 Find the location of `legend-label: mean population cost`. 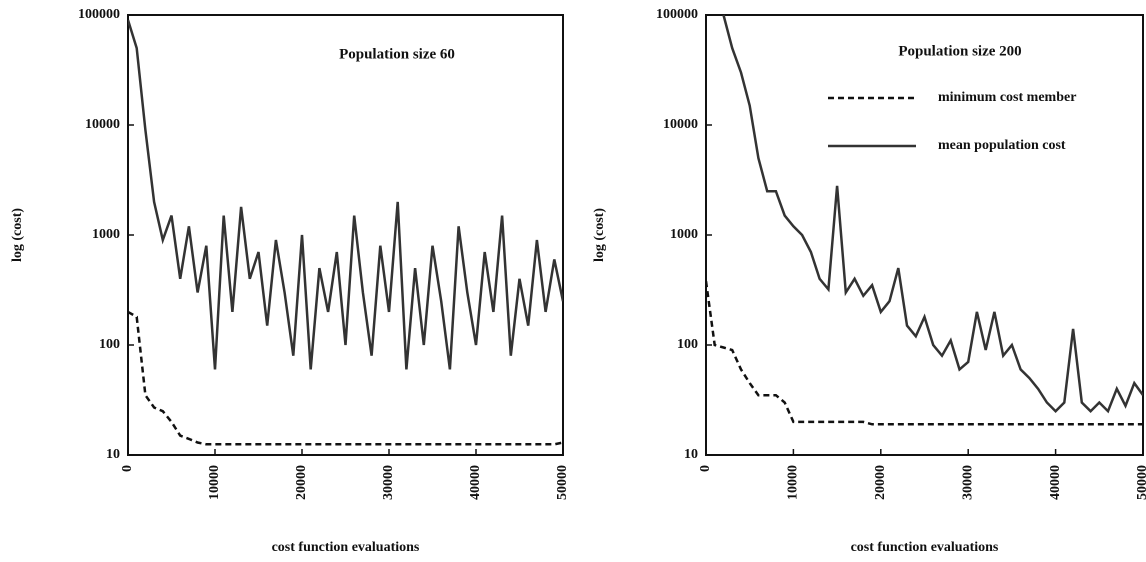

legend-label: mean population cost is located at coordinates (1002, 145).